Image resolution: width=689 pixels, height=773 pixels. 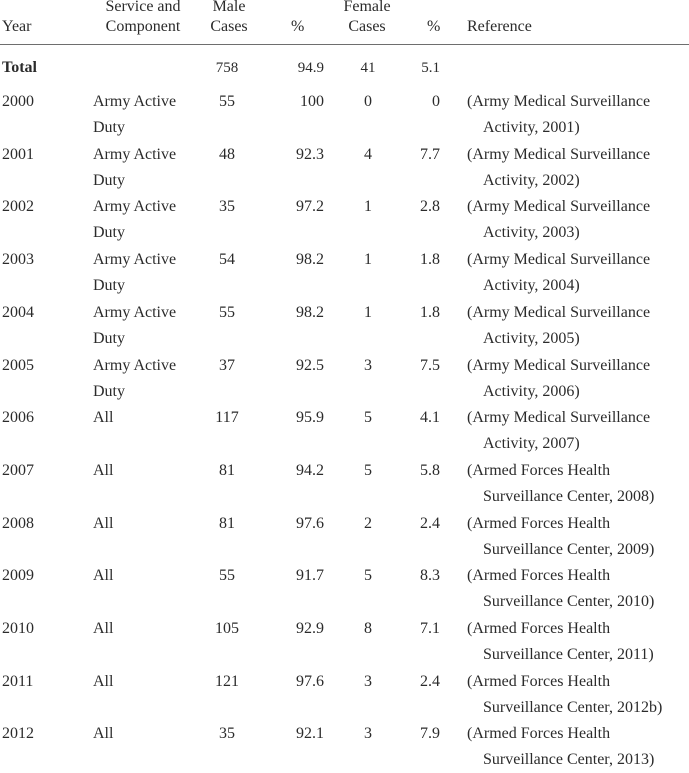 What do you see at coordinates (531, 286) in the screenshot?
I see `row-reference-line2: Activity, 2004)` at bounding box center [531, 286].